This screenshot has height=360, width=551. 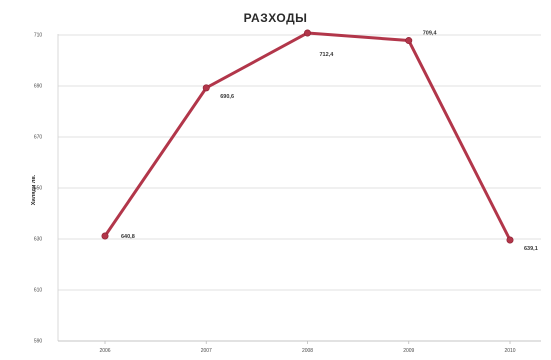 I want to click on y-tick-label: 590, so click(x=38, y=342).